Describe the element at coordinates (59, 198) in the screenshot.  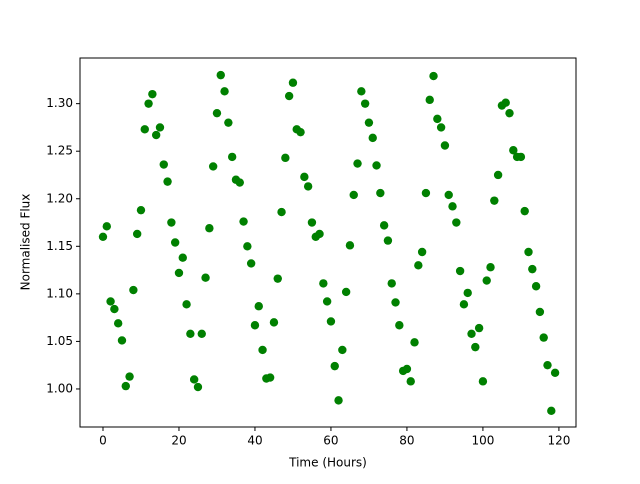
I see `y-tick-label: 1.20` at that location.